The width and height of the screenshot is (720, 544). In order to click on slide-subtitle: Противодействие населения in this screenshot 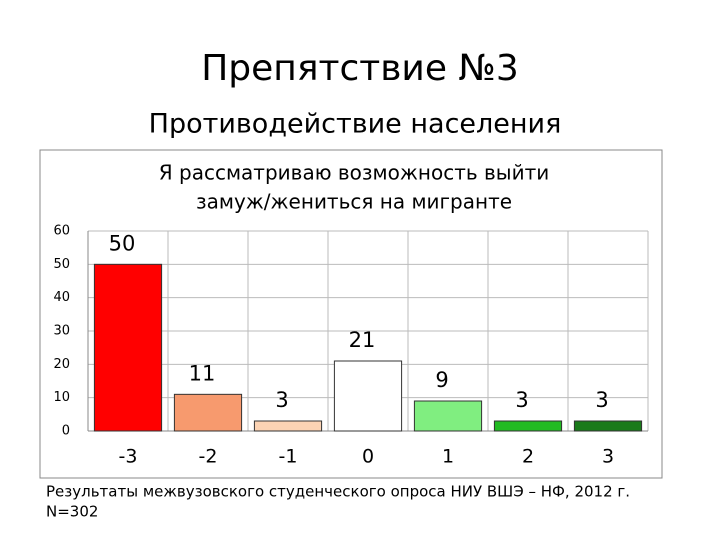, I will do `click(355, 124)`.